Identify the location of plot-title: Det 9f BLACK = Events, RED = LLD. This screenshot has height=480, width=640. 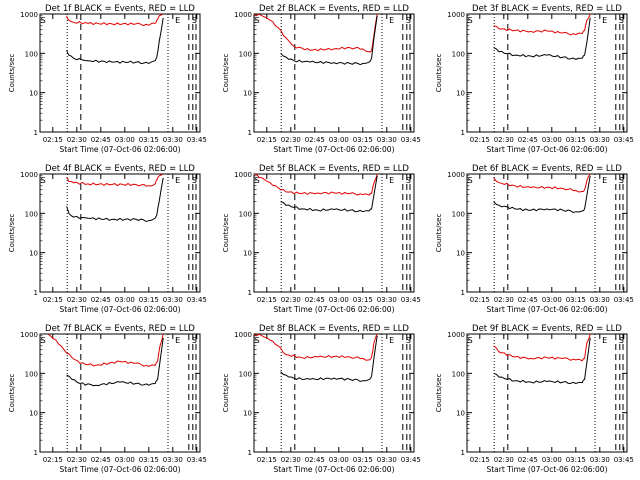
(547, 329).